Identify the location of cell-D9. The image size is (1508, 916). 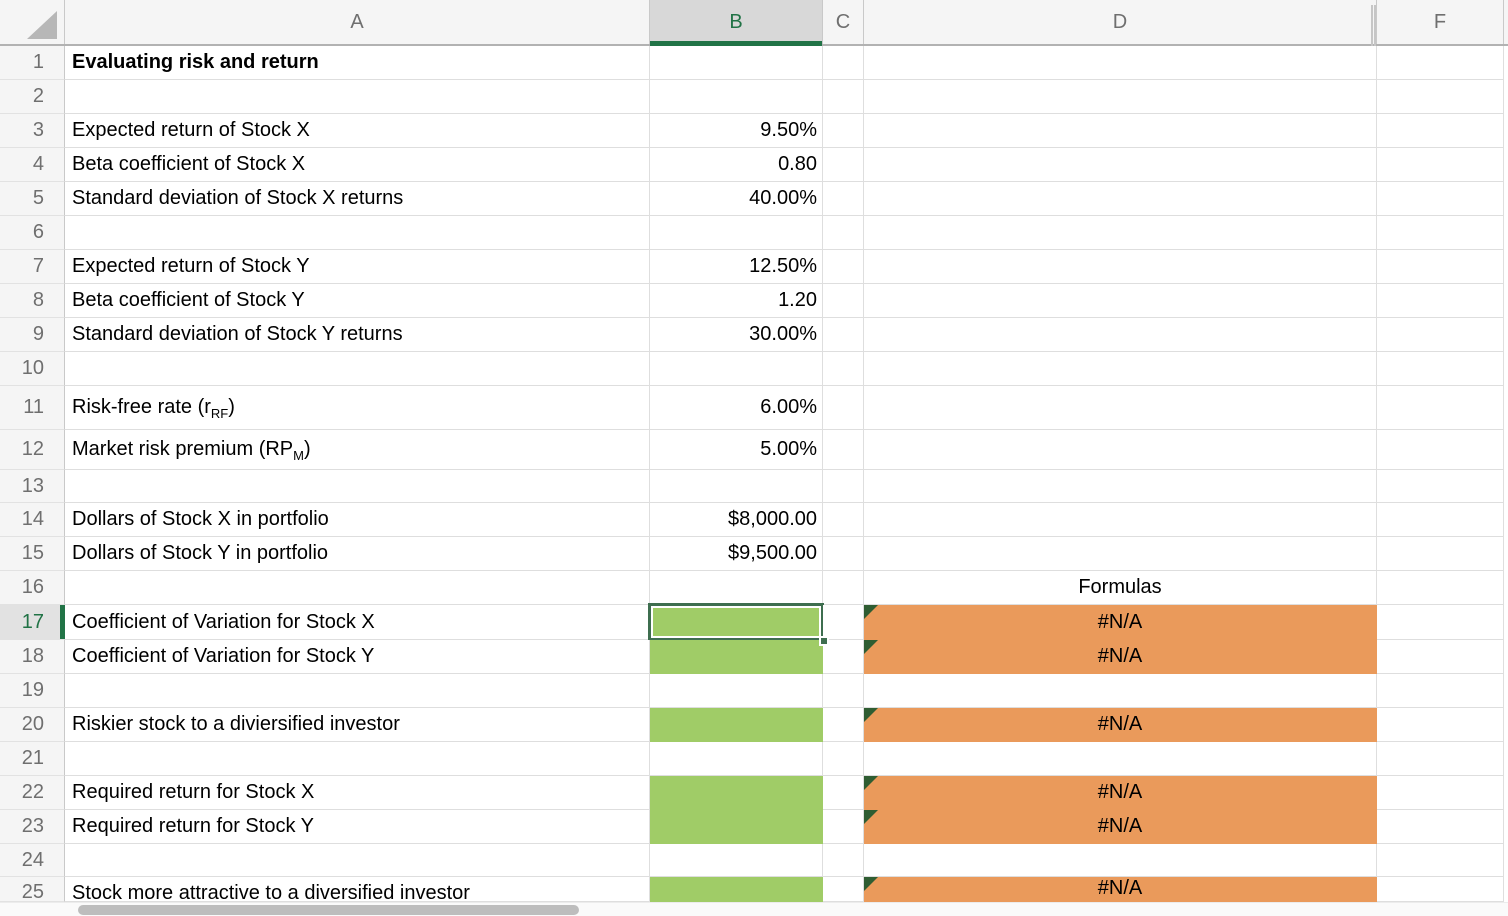
(1120, 335).